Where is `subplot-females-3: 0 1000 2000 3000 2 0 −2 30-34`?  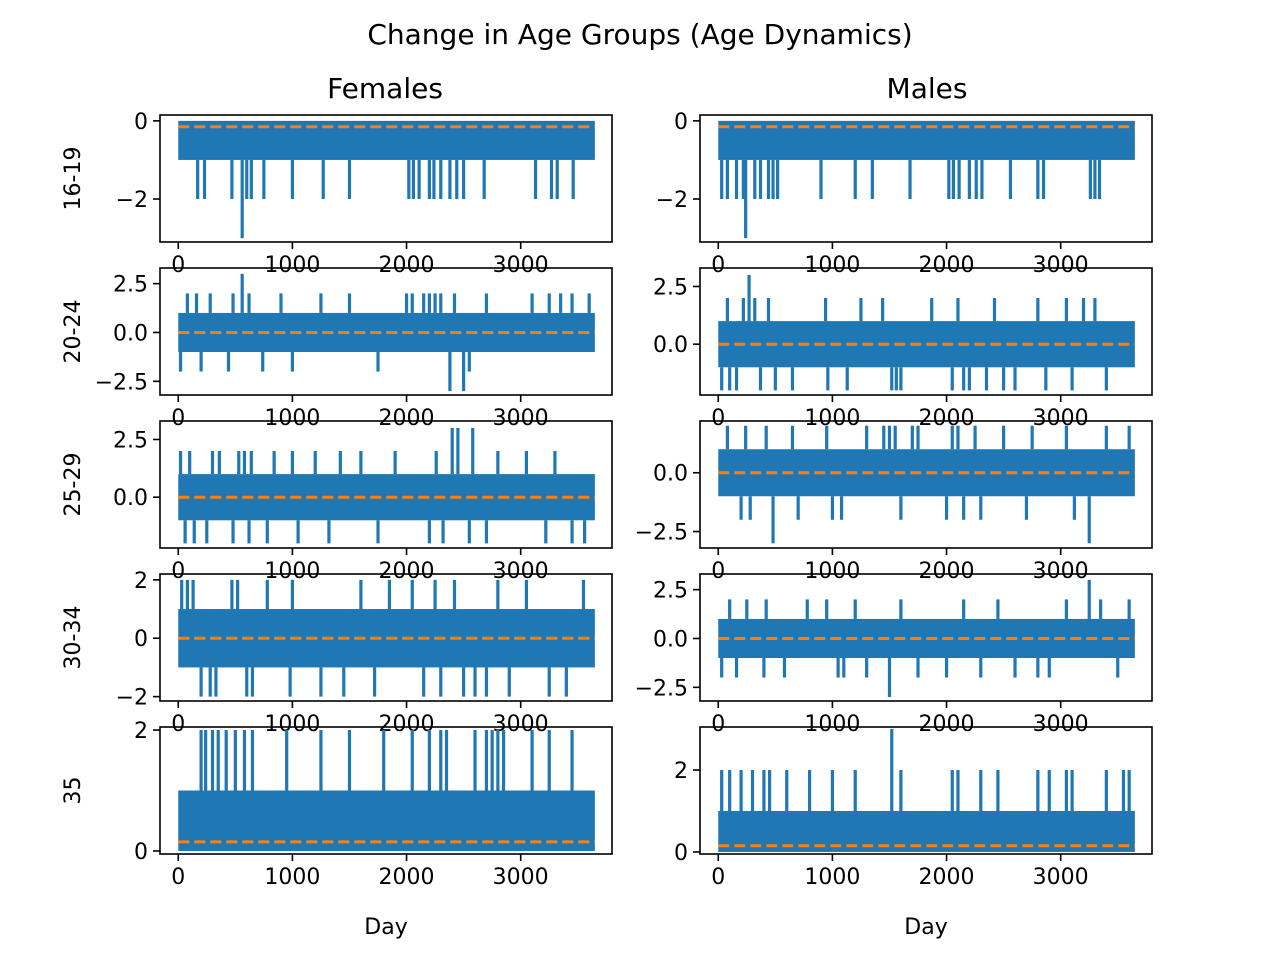 subplot-females-3: 0 1000 2000 3000 2 0 −2 30-34 is located at coordinates (337, 653).